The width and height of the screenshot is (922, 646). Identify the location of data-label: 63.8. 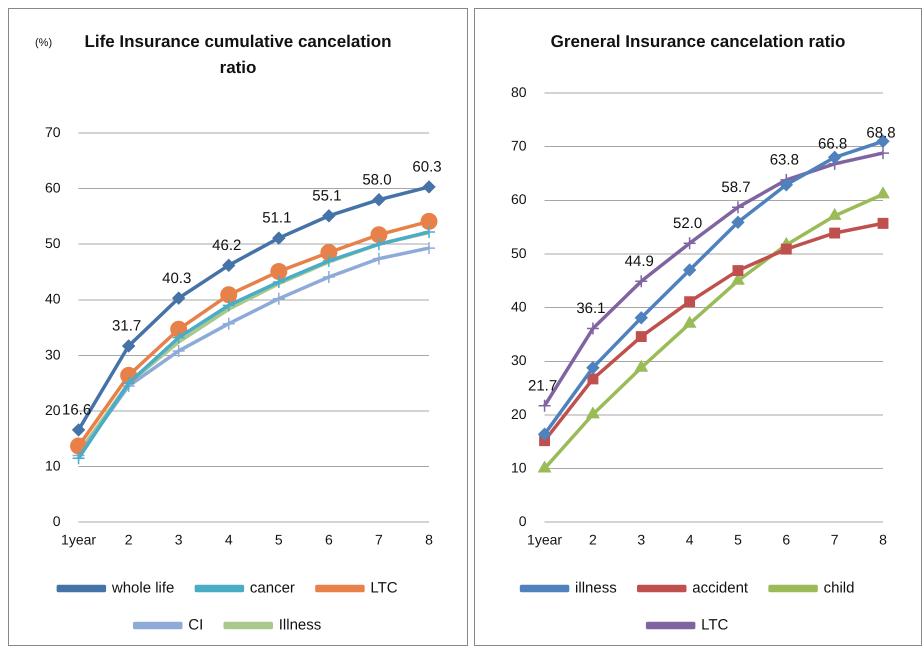
(784, 160).